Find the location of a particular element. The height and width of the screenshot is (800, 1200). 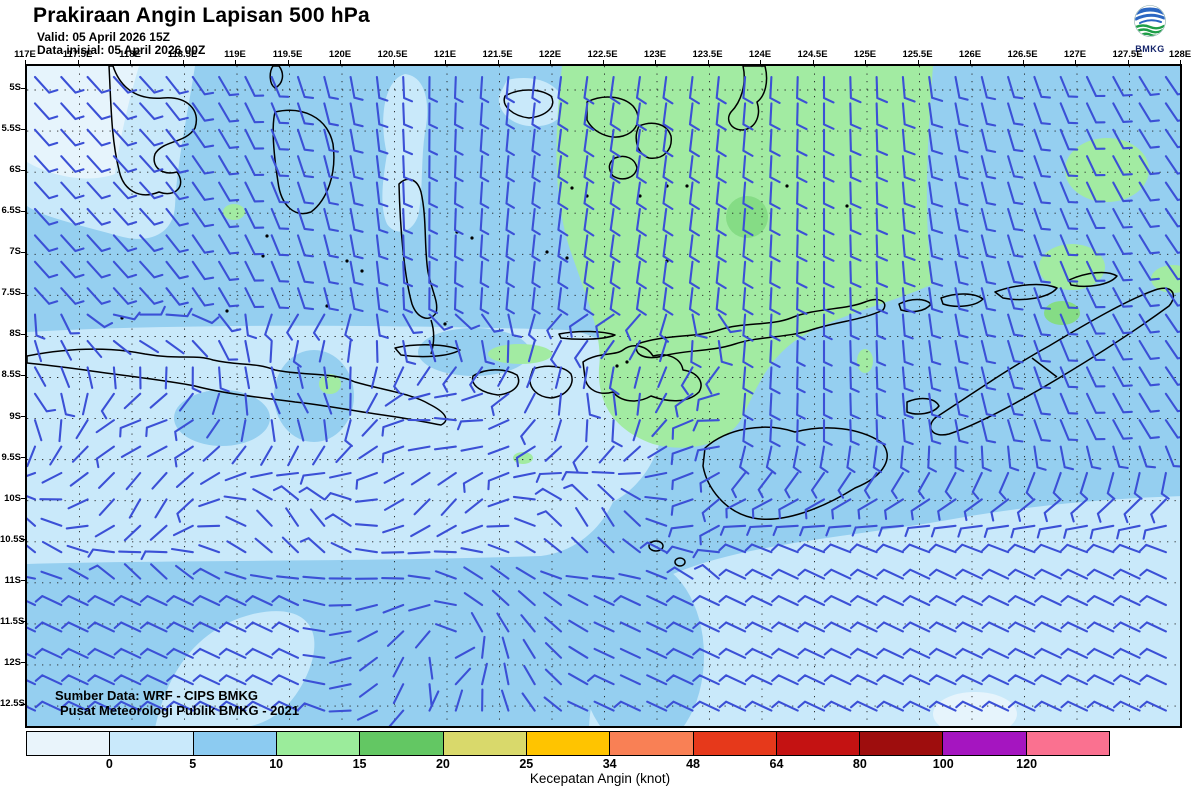

lon-tick-label: 128E is located at coordinates (1180, 54).